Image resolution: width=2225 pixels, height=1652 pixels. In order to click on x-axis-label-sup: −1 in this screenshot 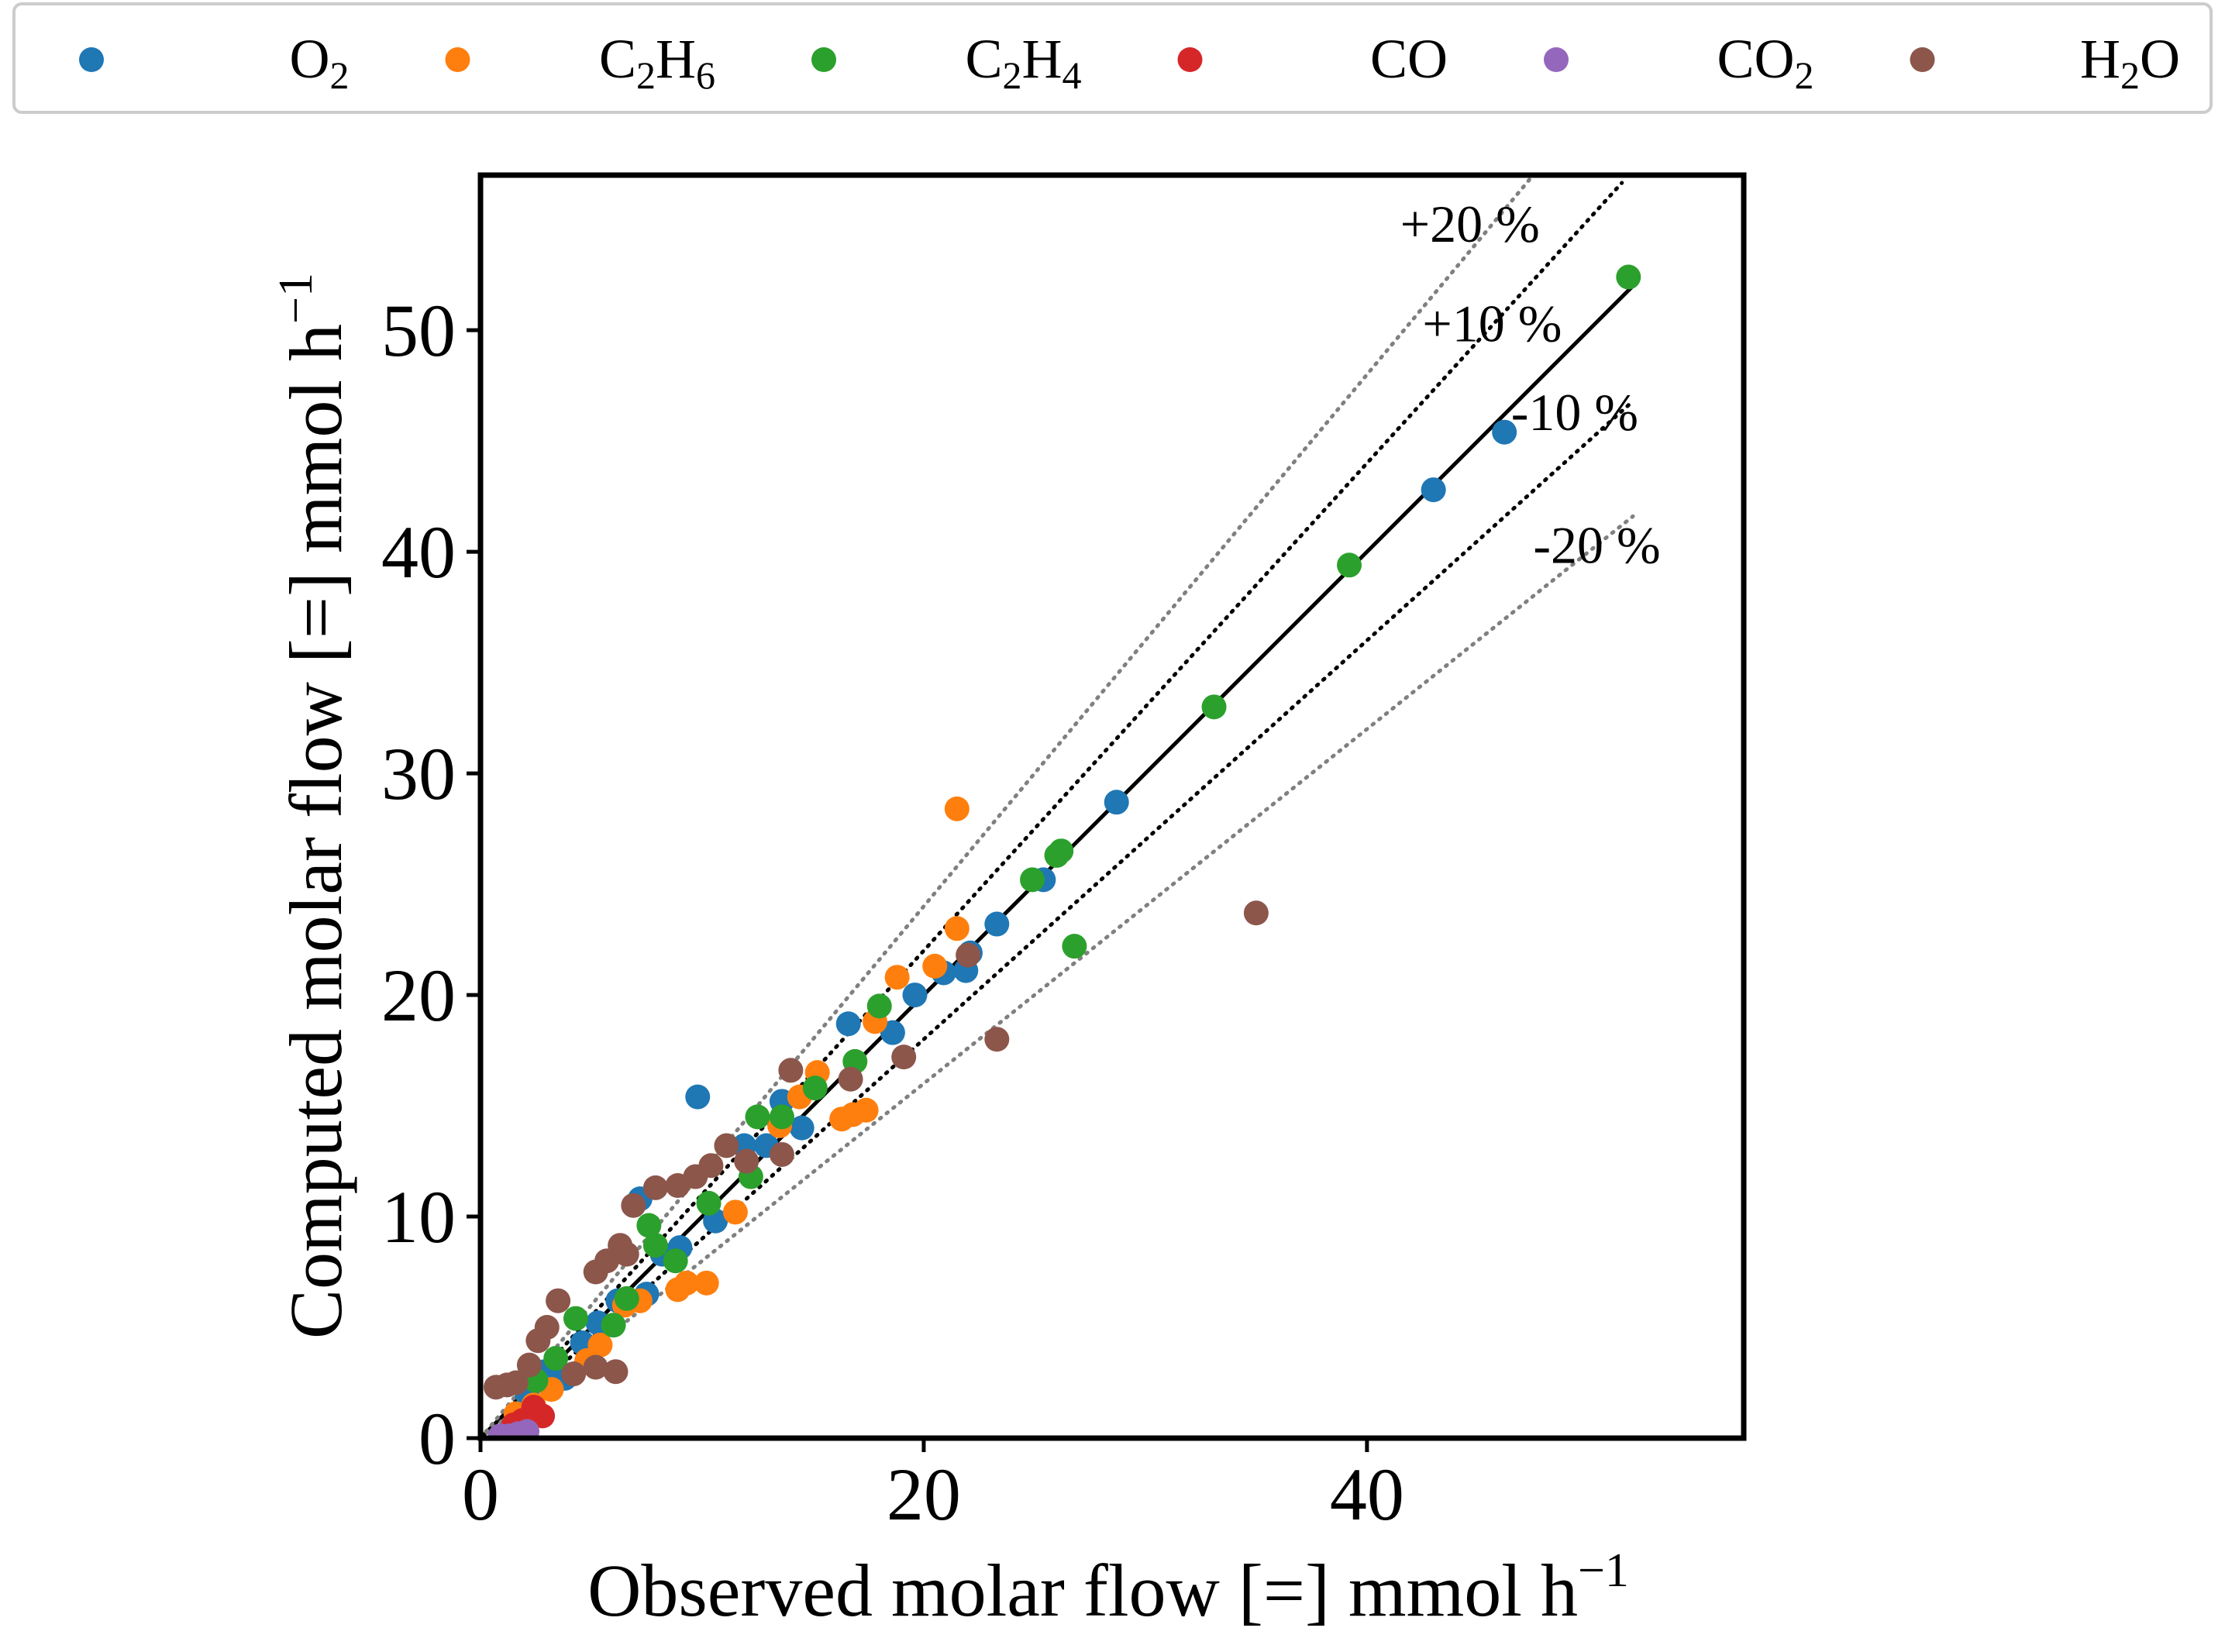, I will do `click(1604, 1570)`.